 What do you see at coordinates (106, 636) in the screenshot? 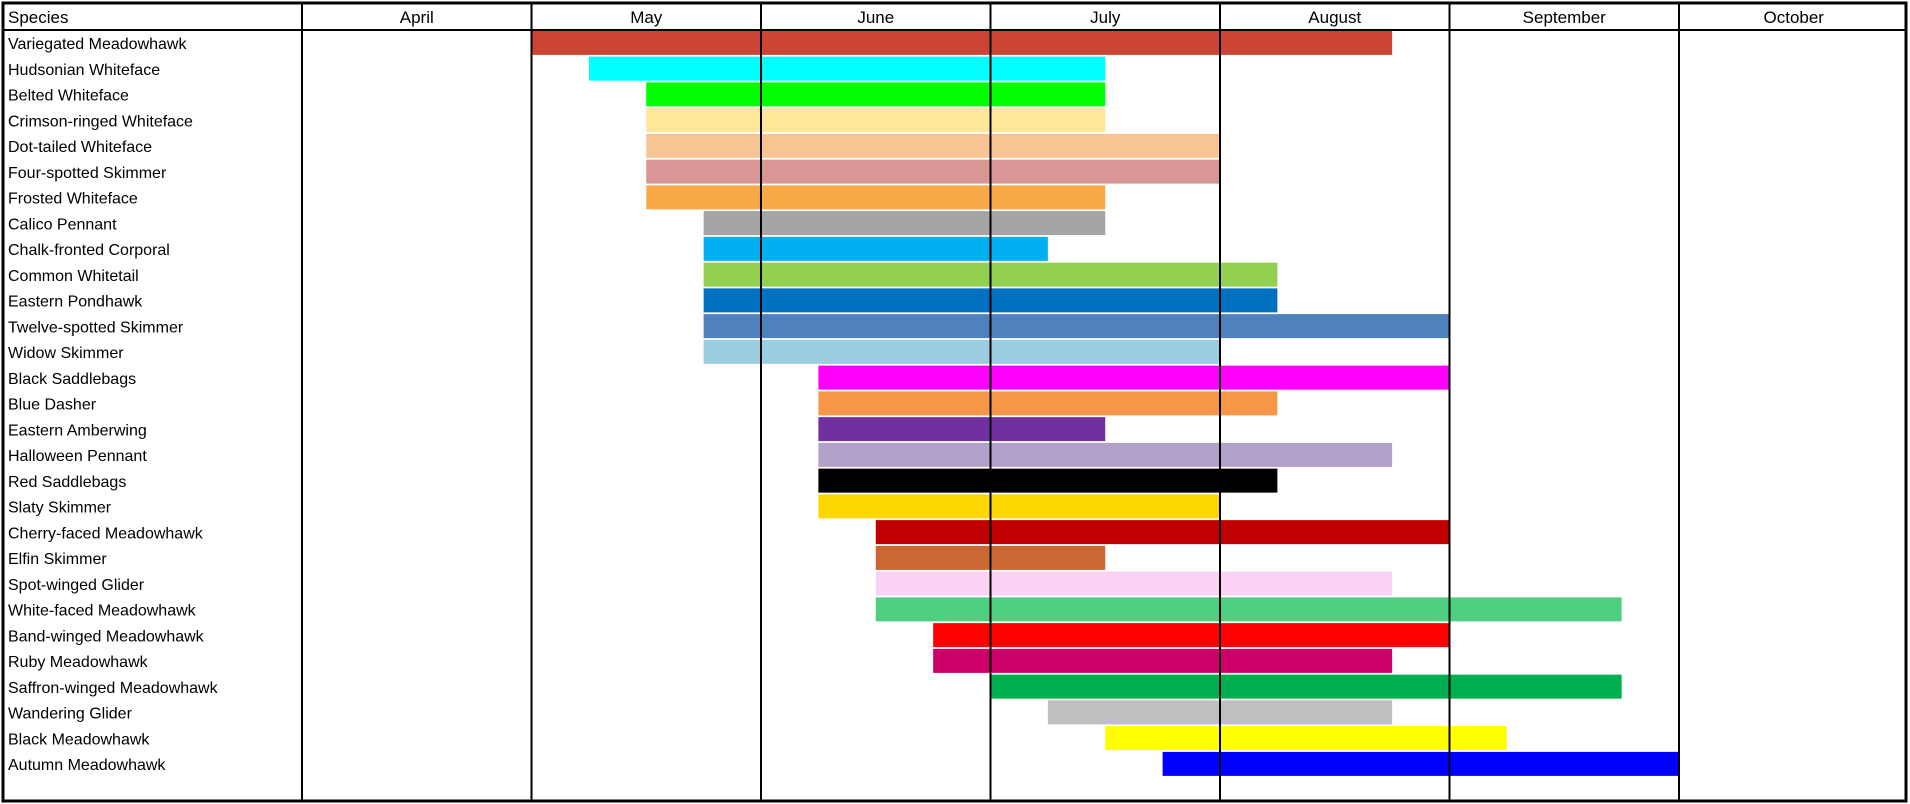
I see `species-label-24: Band-winged Meadowhawk` at bounding box center [106, 636].